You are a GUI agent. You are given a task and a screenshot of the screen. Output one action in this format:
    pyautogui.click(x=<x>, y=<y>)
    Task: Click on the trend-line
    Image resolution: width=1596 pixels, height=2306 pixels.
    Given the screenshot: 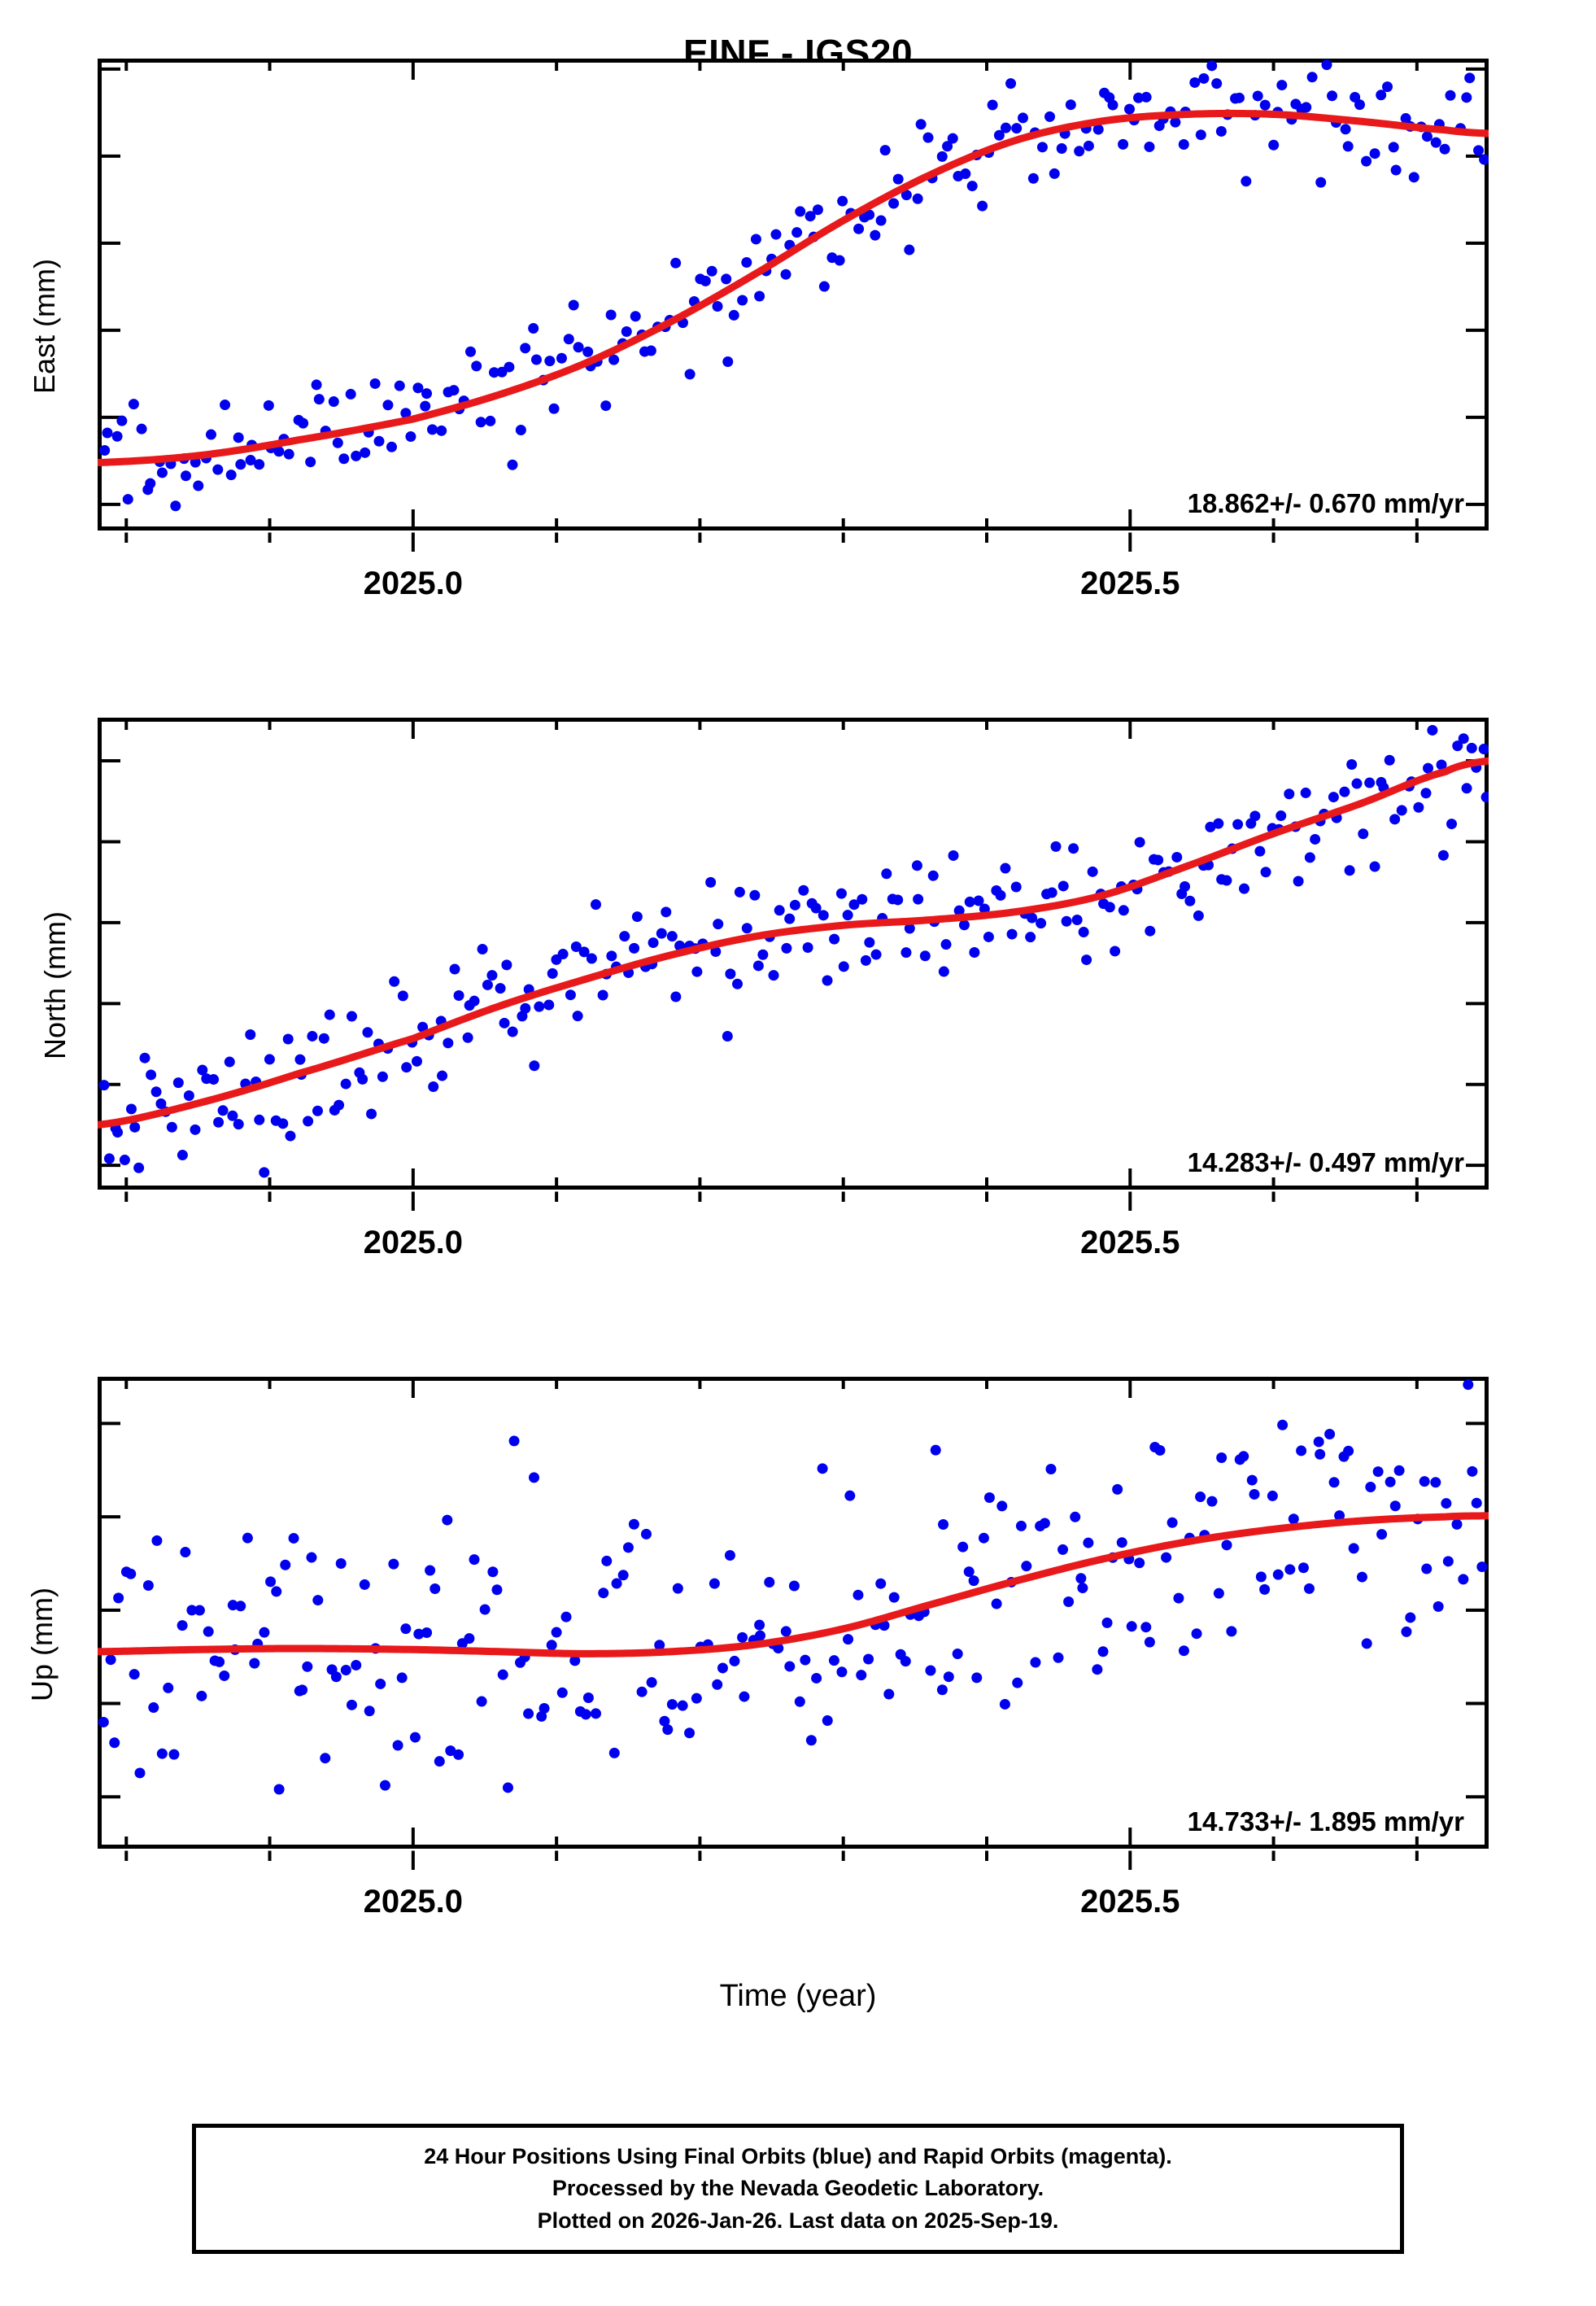 What is the action you would take?
    pyautogui.click(x=793, y=943)
    